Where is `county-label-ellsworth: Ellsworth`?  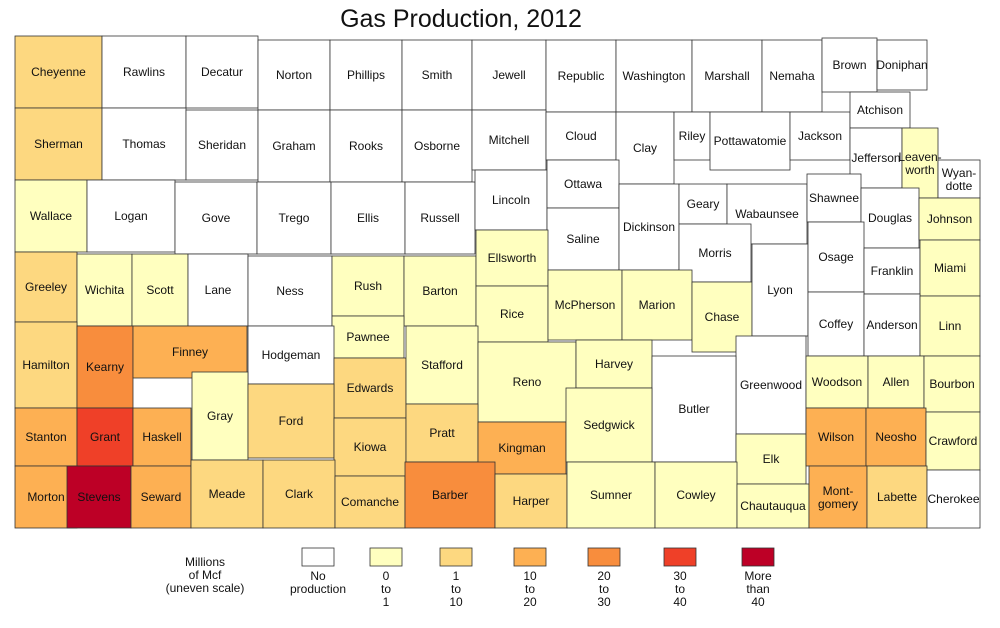
county-label-ellsworth: Ellsworth is located at coordinates (512, 258).